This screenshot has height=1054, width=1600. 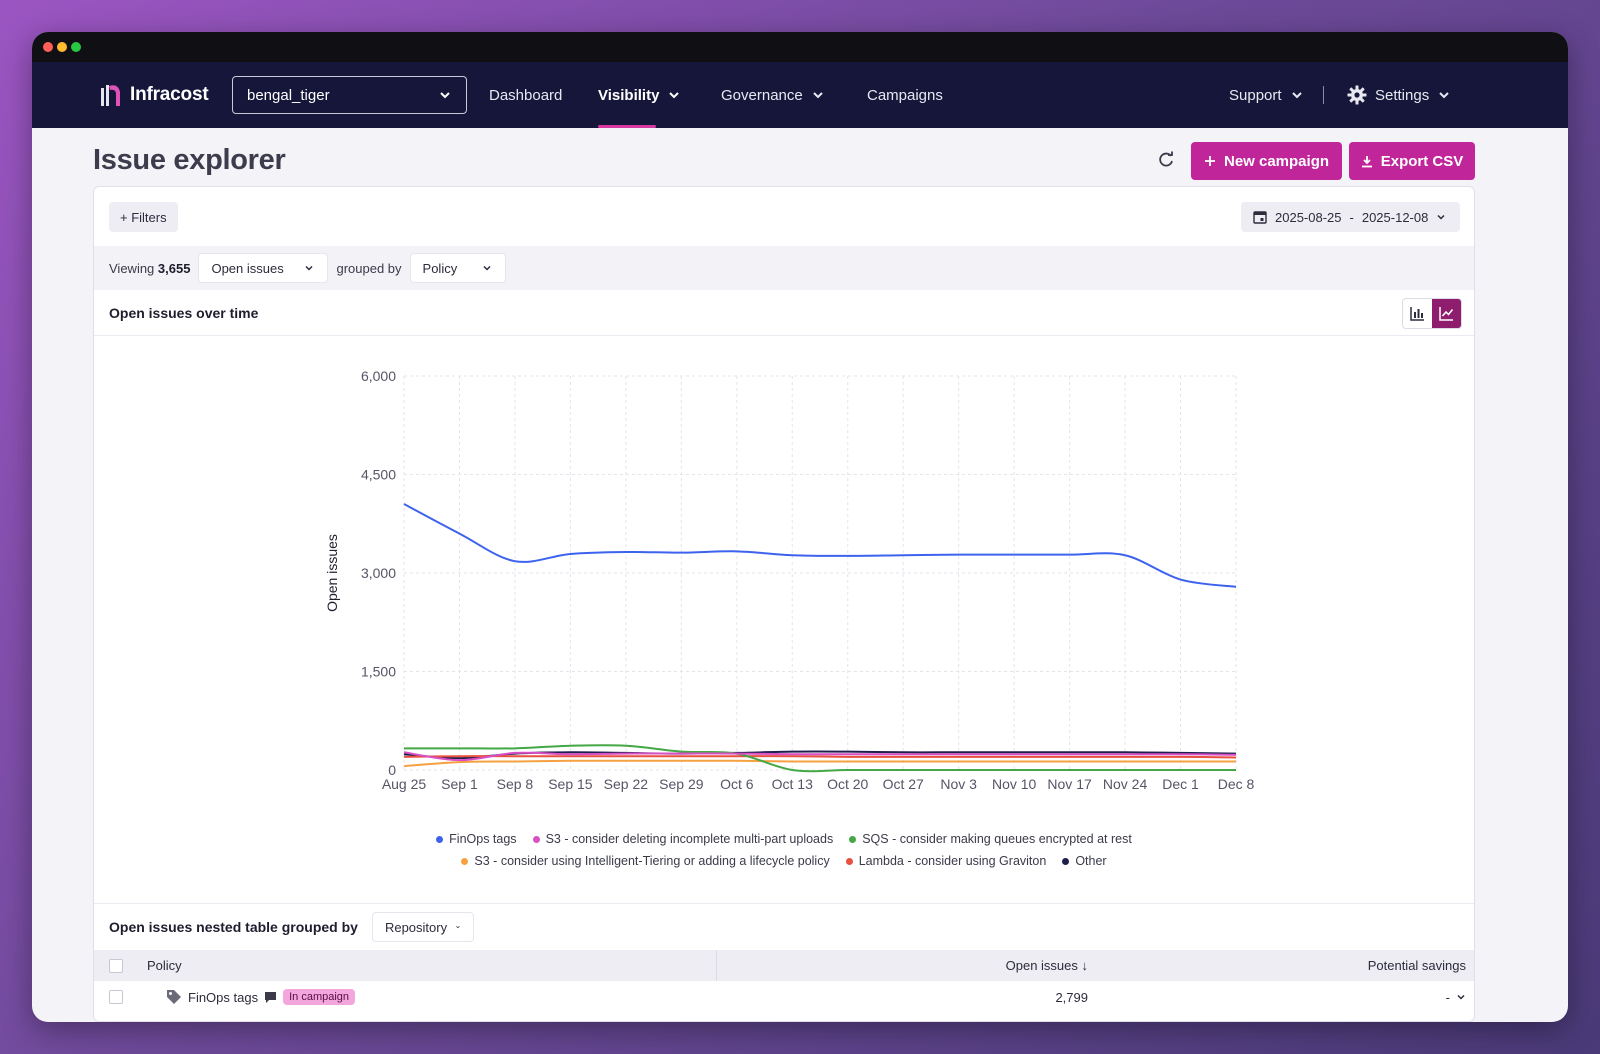 I want to click on line-chart-icon, so click(x=1446, y=314).